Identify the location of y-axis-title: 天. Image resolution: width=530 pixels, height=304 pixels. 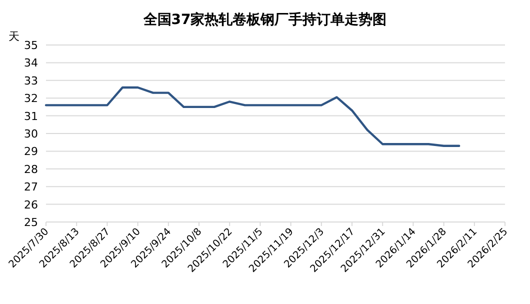
(14, 36).